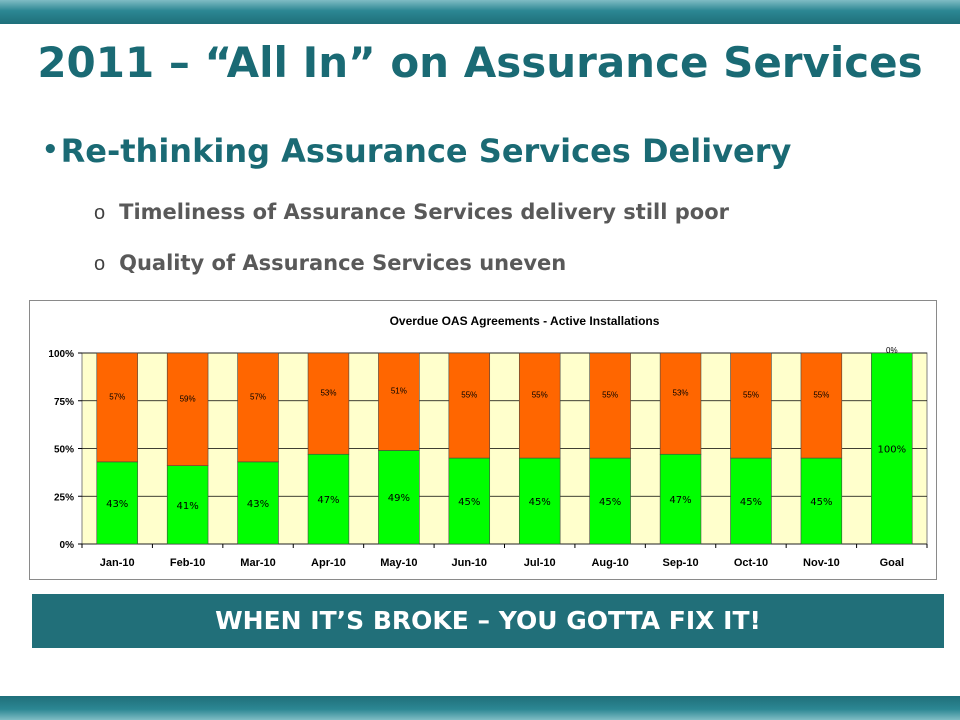 This screenshot has height=720, width=960. What do you see at coordinates (480, 12) in the screenshot?
I see `top-band` at bounding box center [480, 12].